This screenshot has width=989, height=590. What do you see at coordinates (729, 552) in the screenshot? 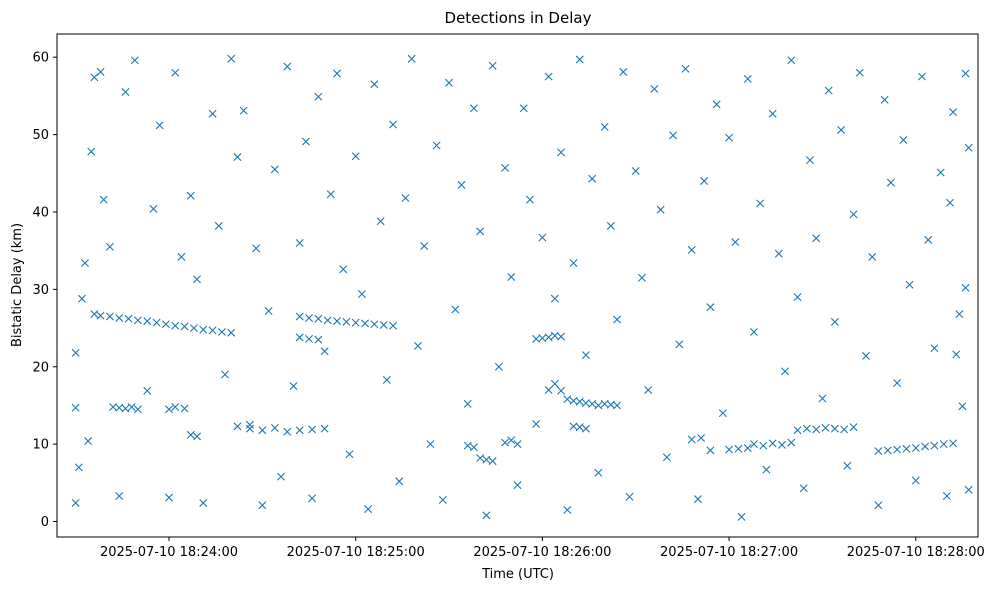
I see `x-tick-label: 2025-07-10 18:27:00` at bounding box center [729, 552].